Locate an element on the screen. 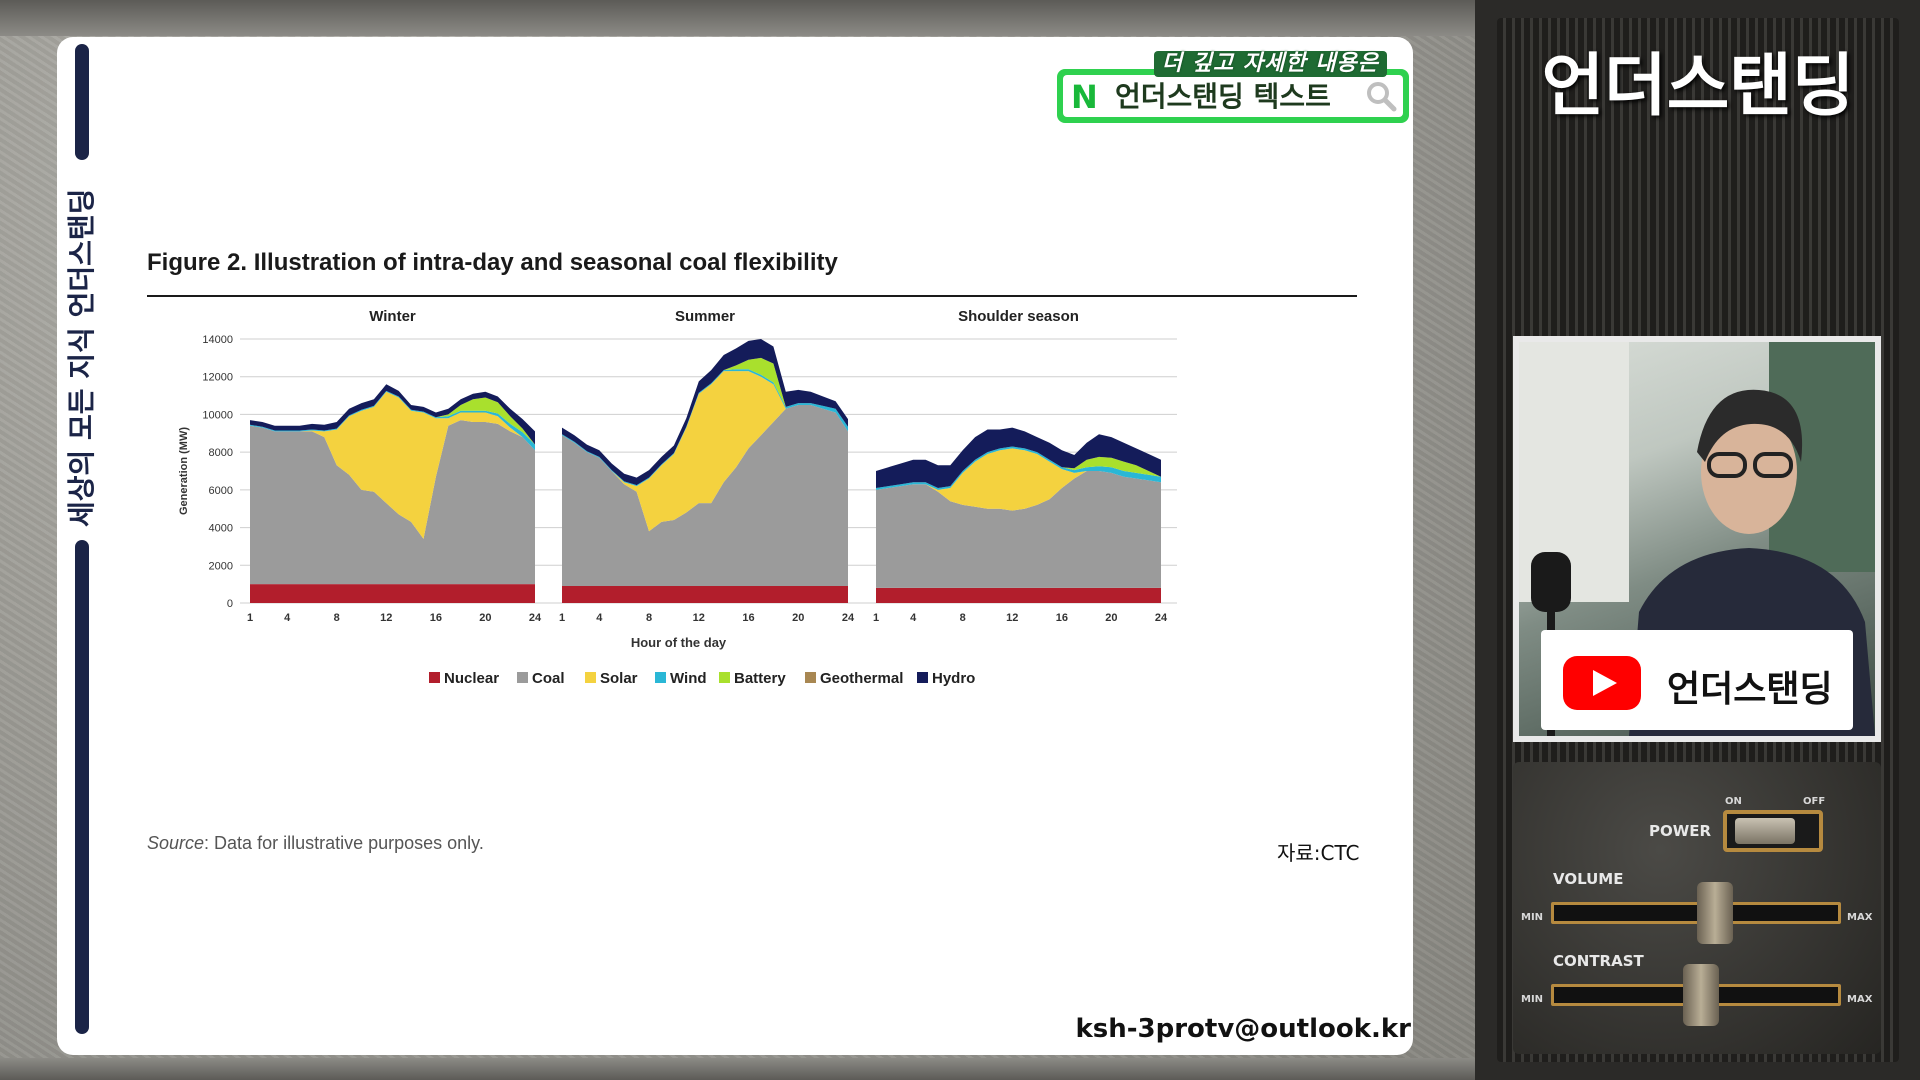 The width and height of the screenshot is (1920, 1080). area-hydro-winter is located at coordinates (392, 414).